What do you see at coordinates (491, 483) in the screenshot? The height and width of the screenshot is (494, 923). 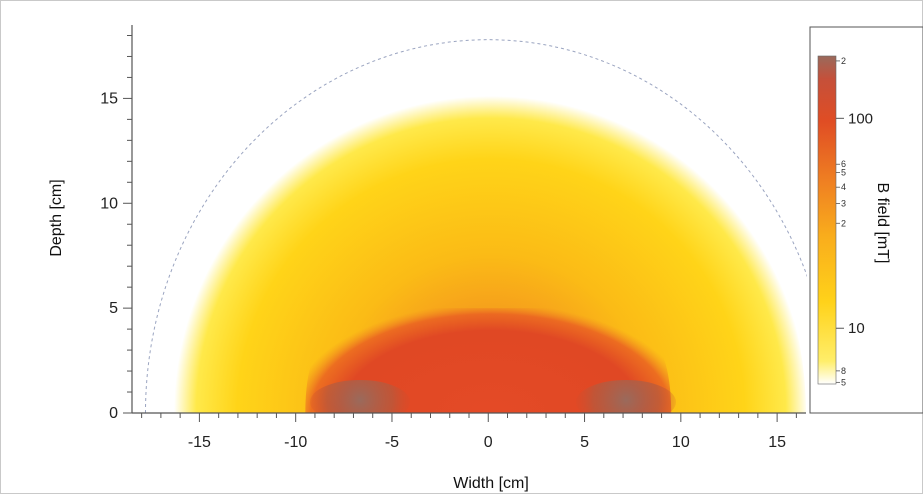 I see `x-axis-title: Width [cm]` at bounding box center [491, 483].